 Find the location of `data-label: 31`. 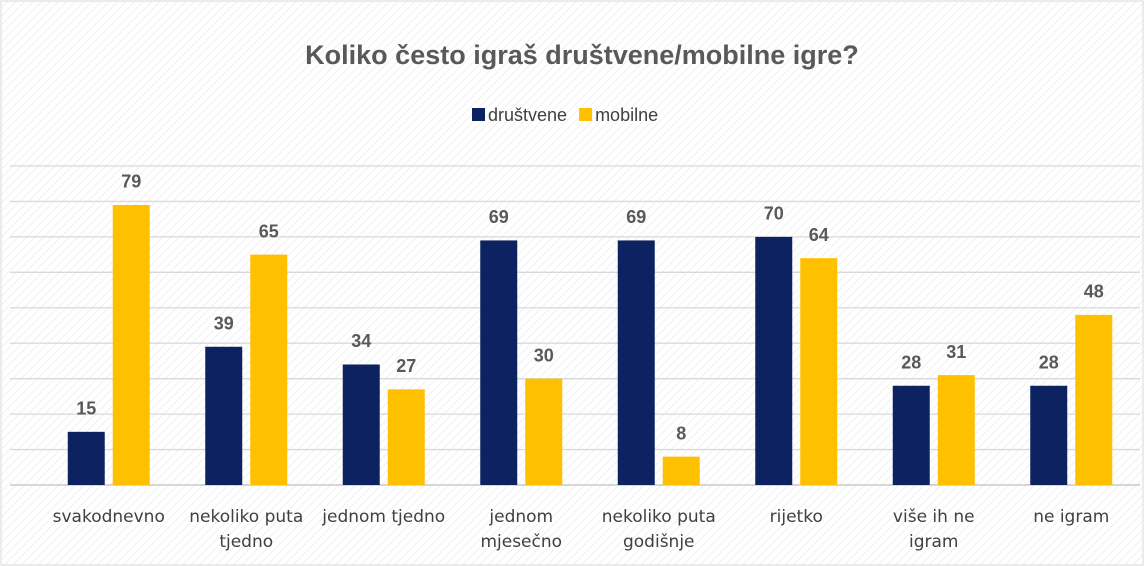

data-label: 31 is located at coordinates (956, 352).